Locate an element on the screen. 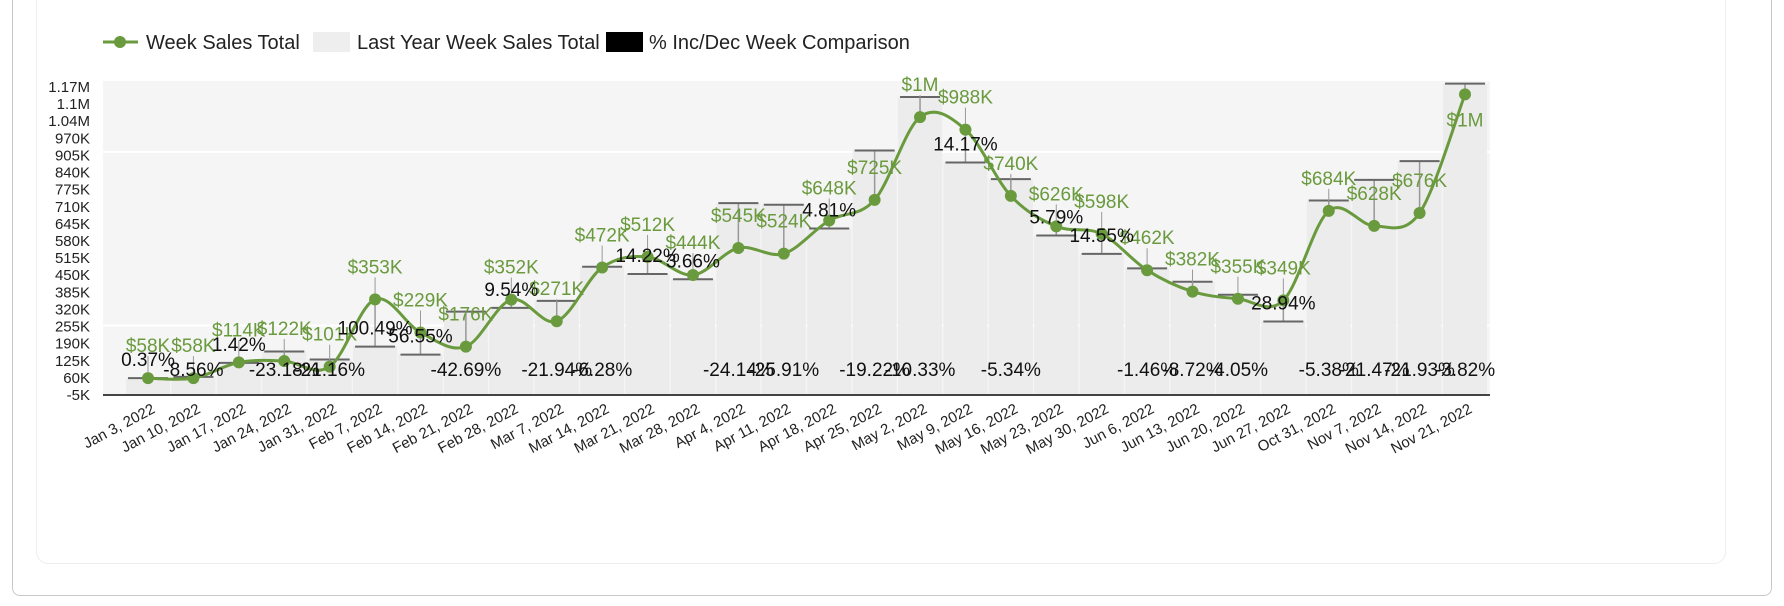 This screenshot has height=606, width=1784. pct-label: -21.16% is located at coordinates (329, 370).